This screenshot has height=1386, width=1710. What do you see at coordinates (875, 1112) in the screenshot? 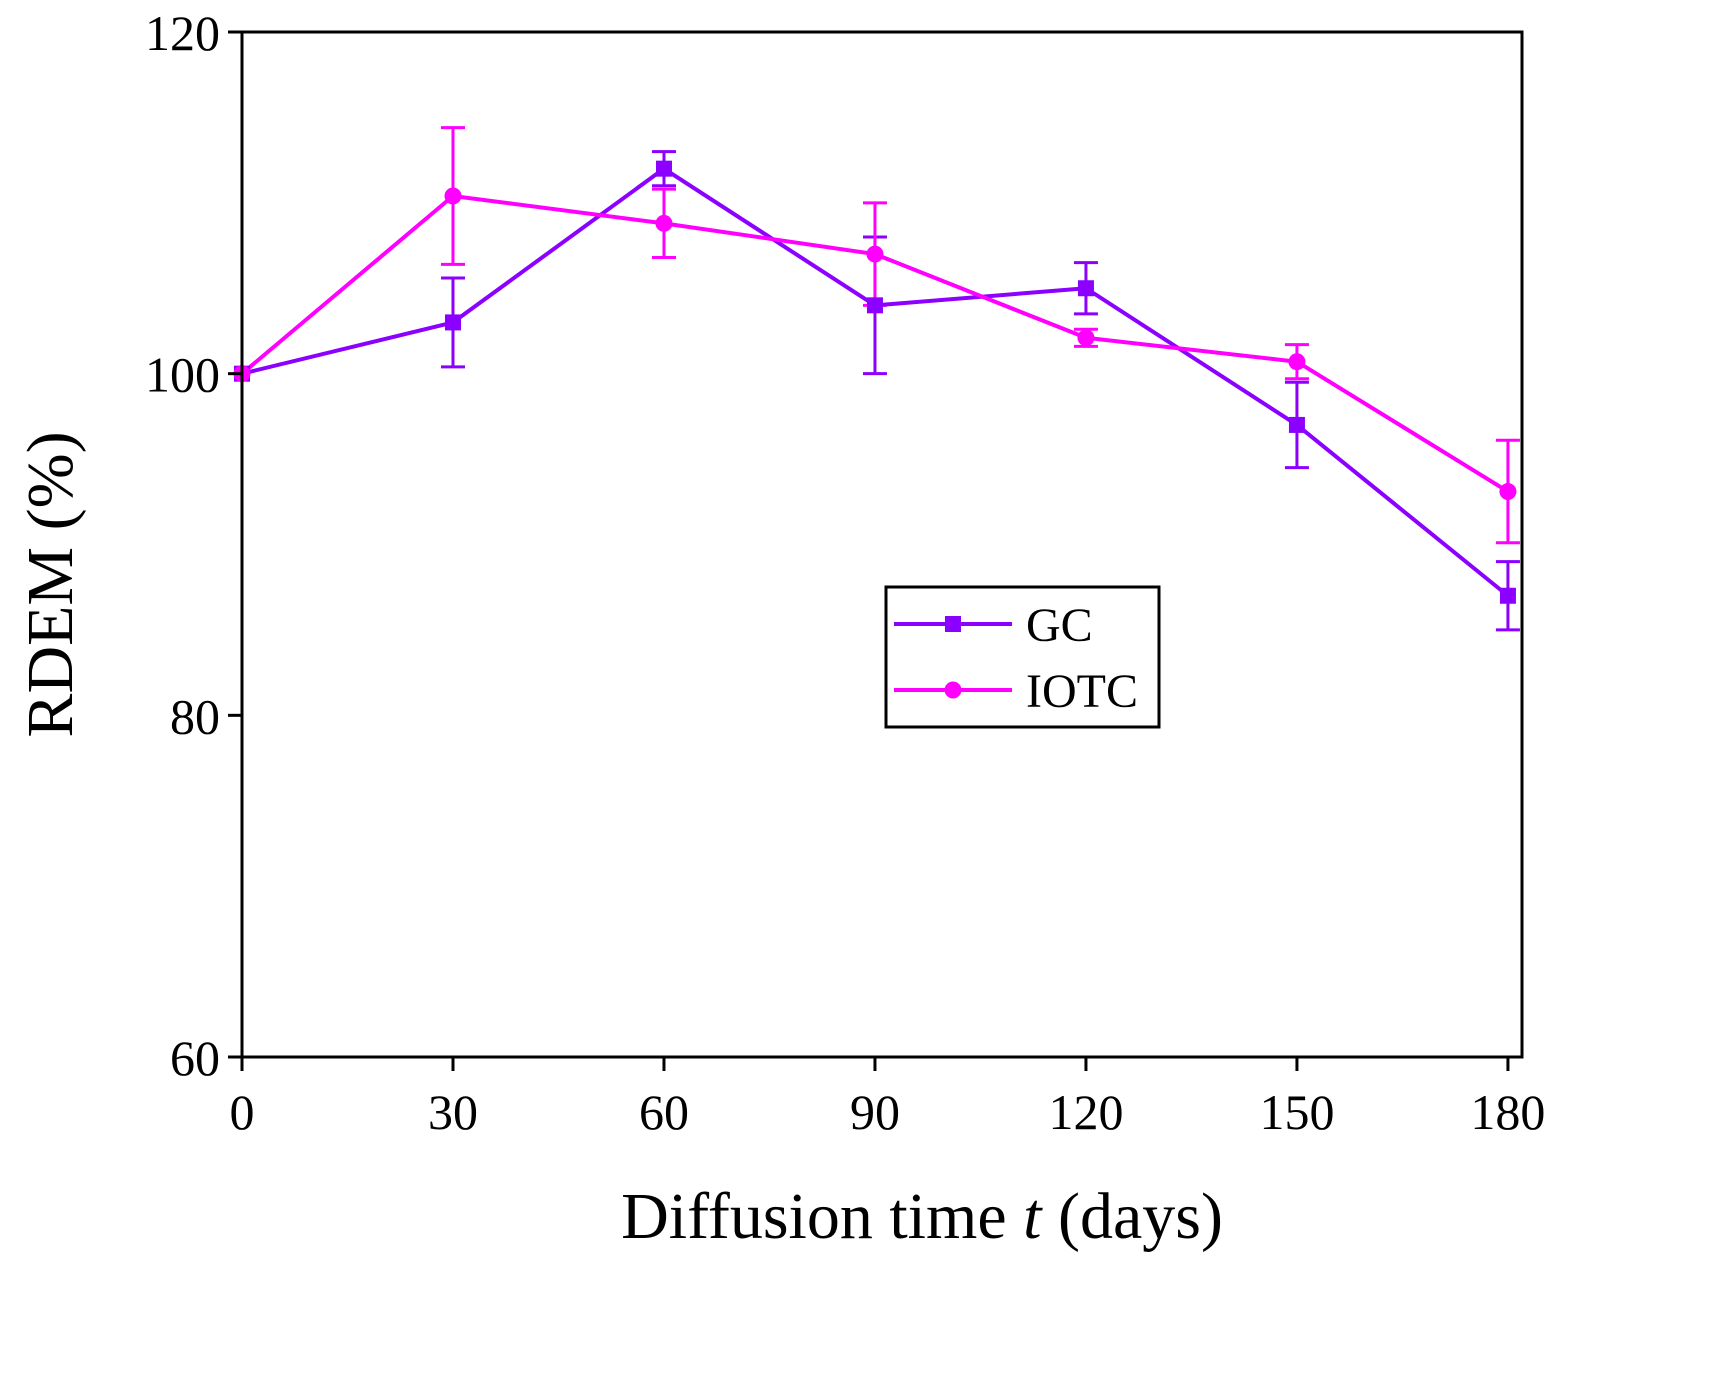
I see `x-tick-label: 90` at bounding box center [875, 1112].